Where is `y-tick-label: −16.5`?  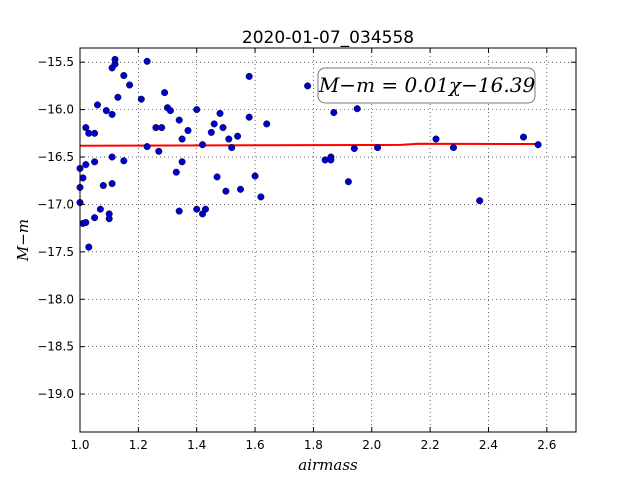
y-tick-label: −16.5 is located at coordinates (55, 157).